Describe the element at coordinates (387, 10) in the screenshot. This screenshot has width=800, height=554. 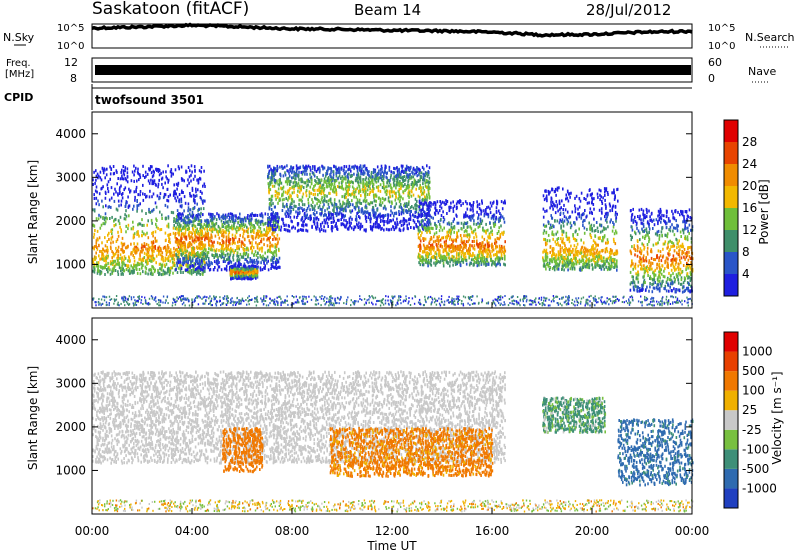
I see `beam-title: Beam 14` at that location.